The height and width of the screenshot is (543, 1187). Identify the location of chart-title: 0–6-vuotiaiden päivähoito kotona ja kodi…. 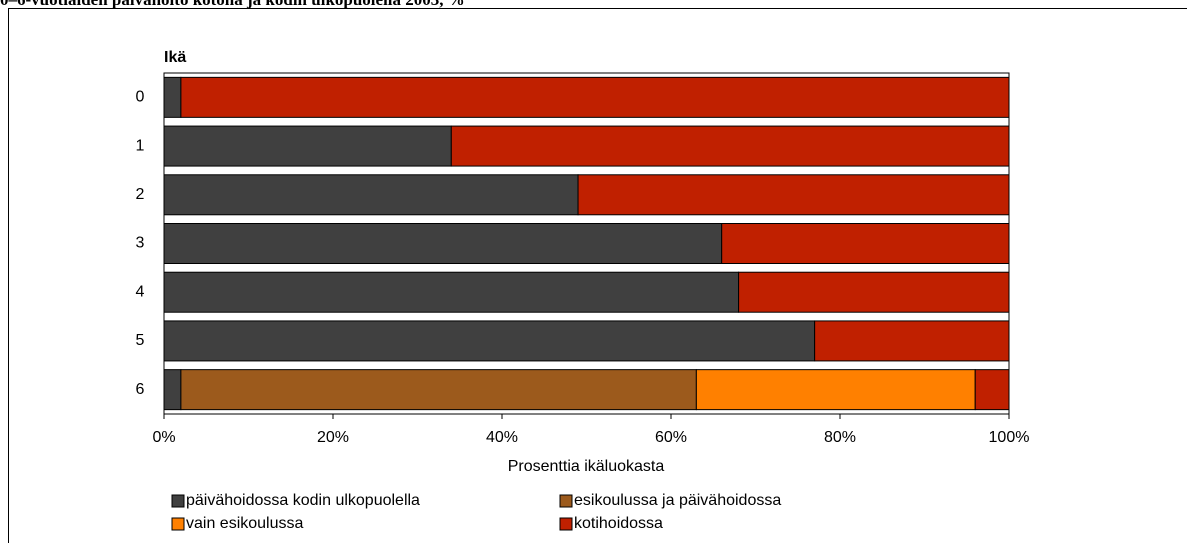
(232, 4).